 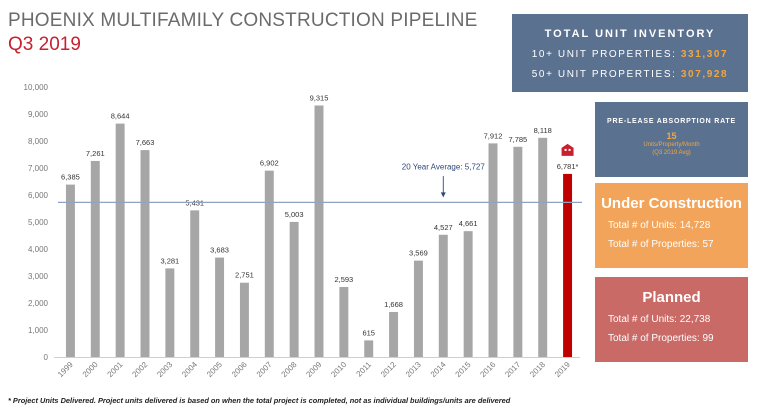 I want to click on x-tick-label: 2012, so click(x=388, y=369).